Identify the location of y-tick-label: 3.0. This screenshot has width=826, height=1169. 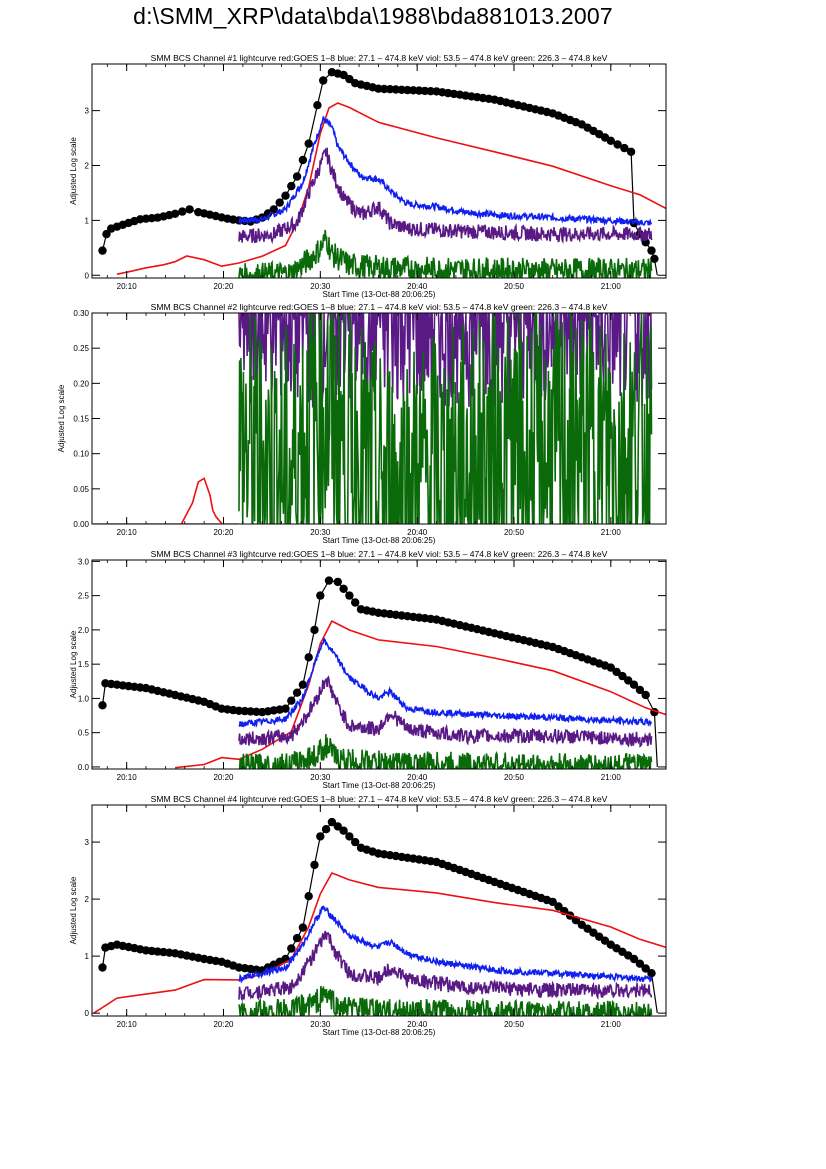
(84, 561).